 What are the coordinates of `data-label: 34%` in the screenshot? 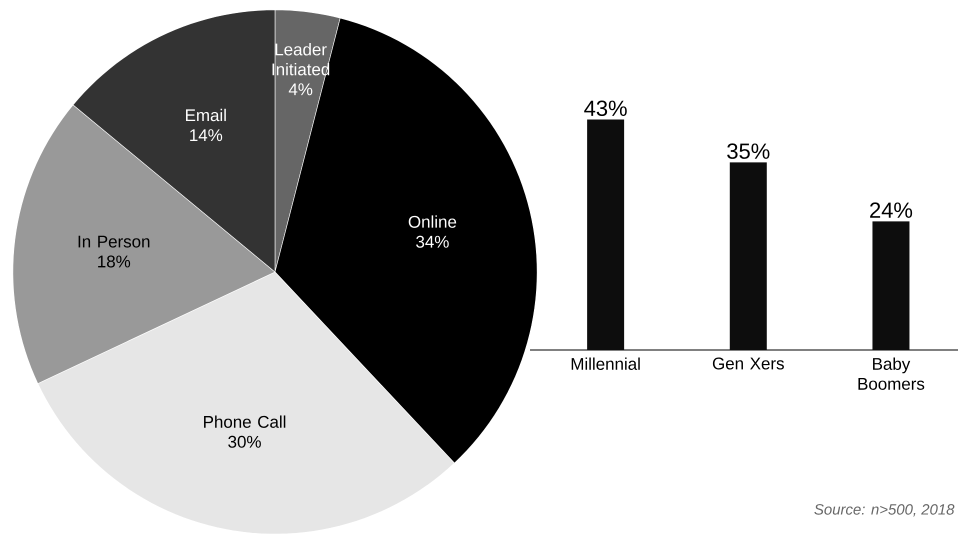 It's located at (432, 242).